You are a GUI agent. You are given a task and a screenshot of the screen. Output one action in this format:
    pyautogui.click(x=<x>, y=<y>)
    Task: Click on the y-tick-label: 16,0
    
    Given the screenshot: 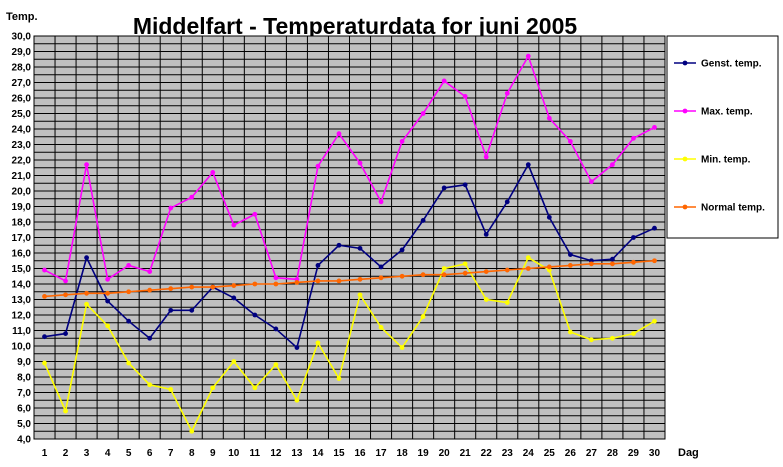 What is the action you would take?
    pyautogui.click(x=22, y=254)
    